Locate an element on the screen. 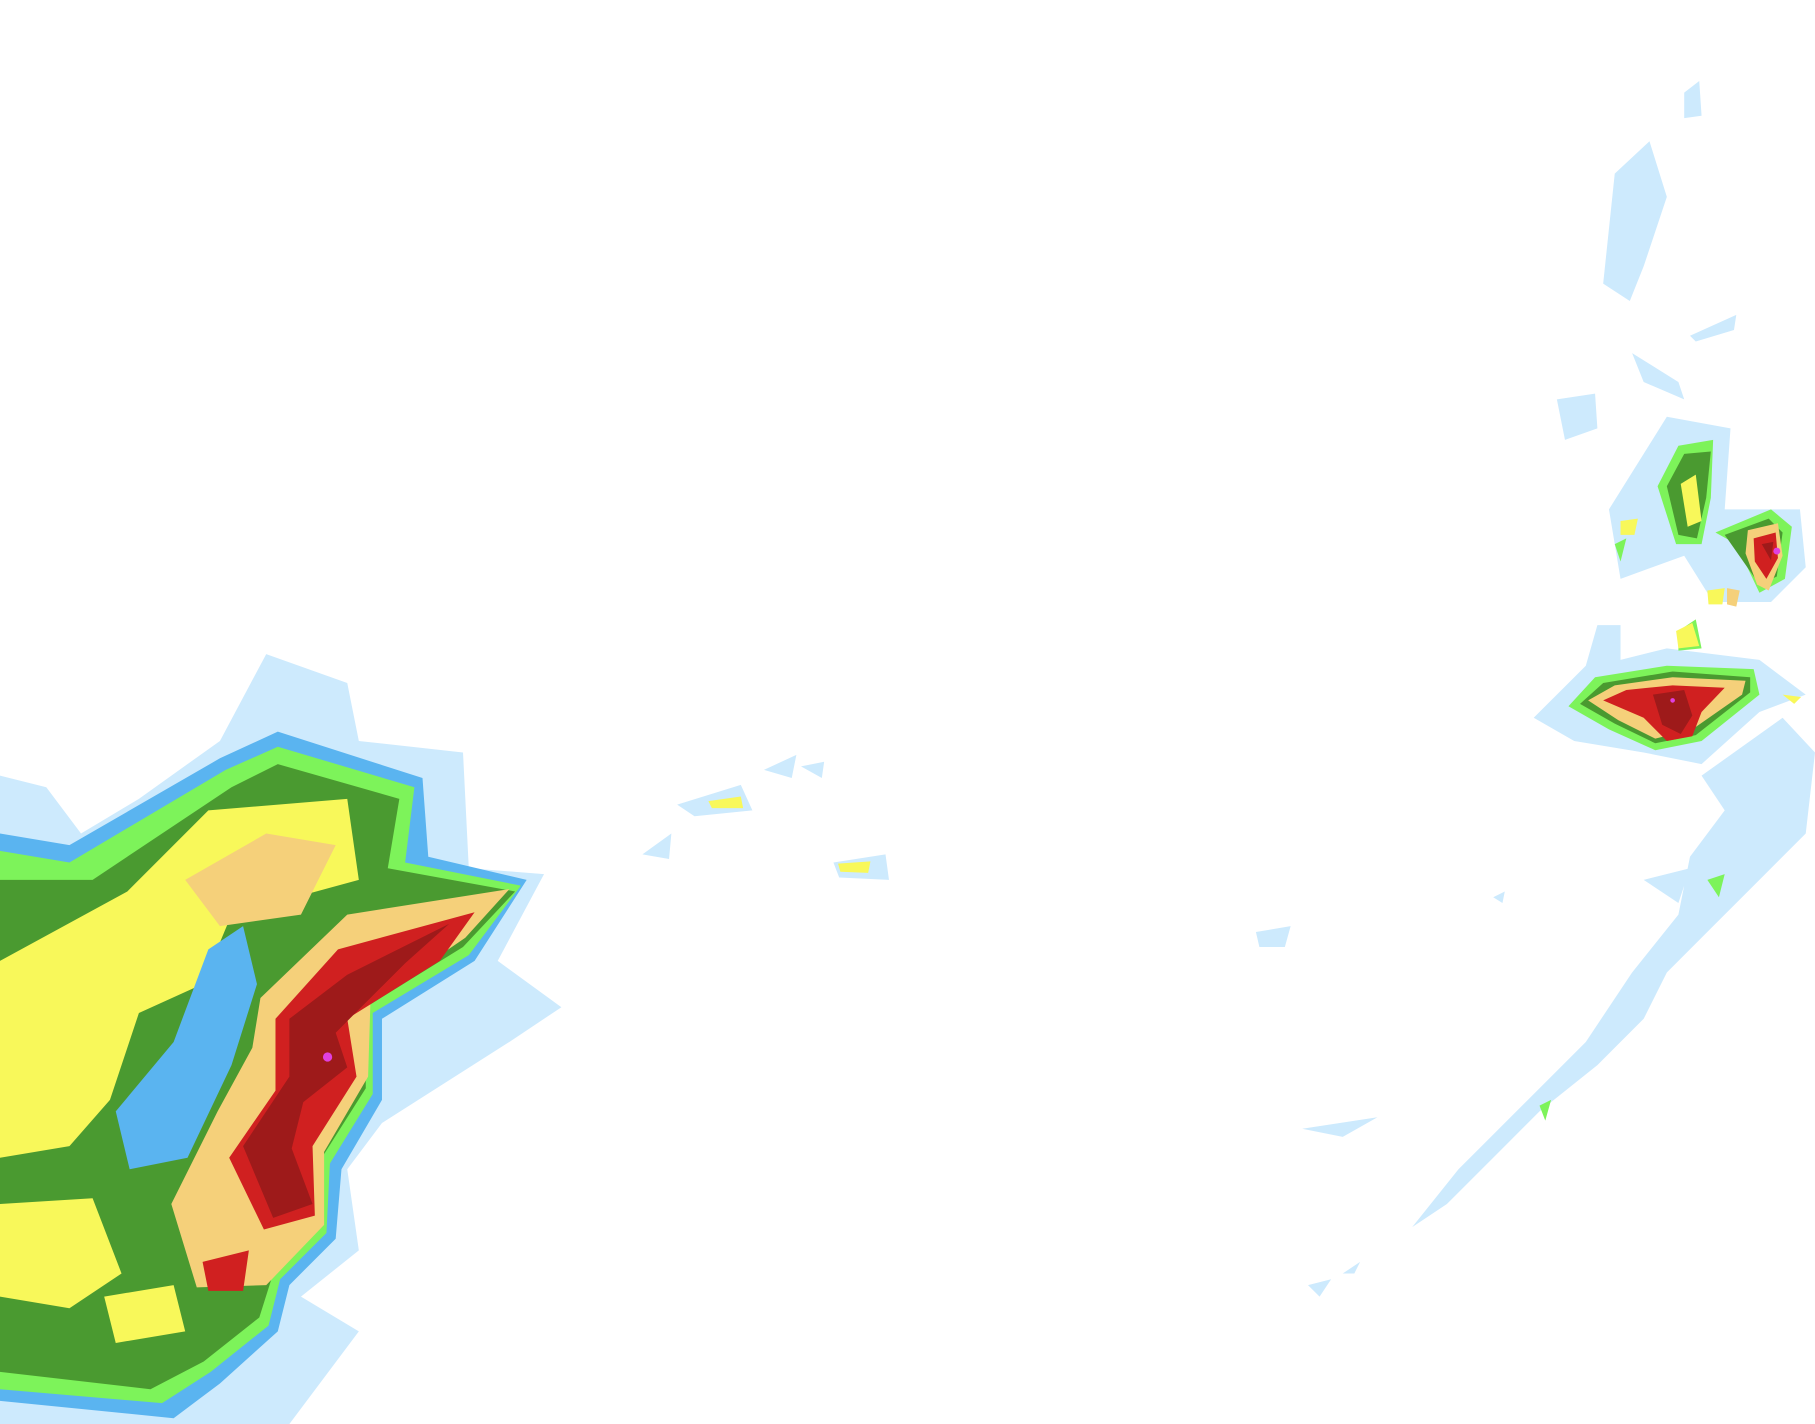  lake-gap-area is located at coordinates (186, 1048).